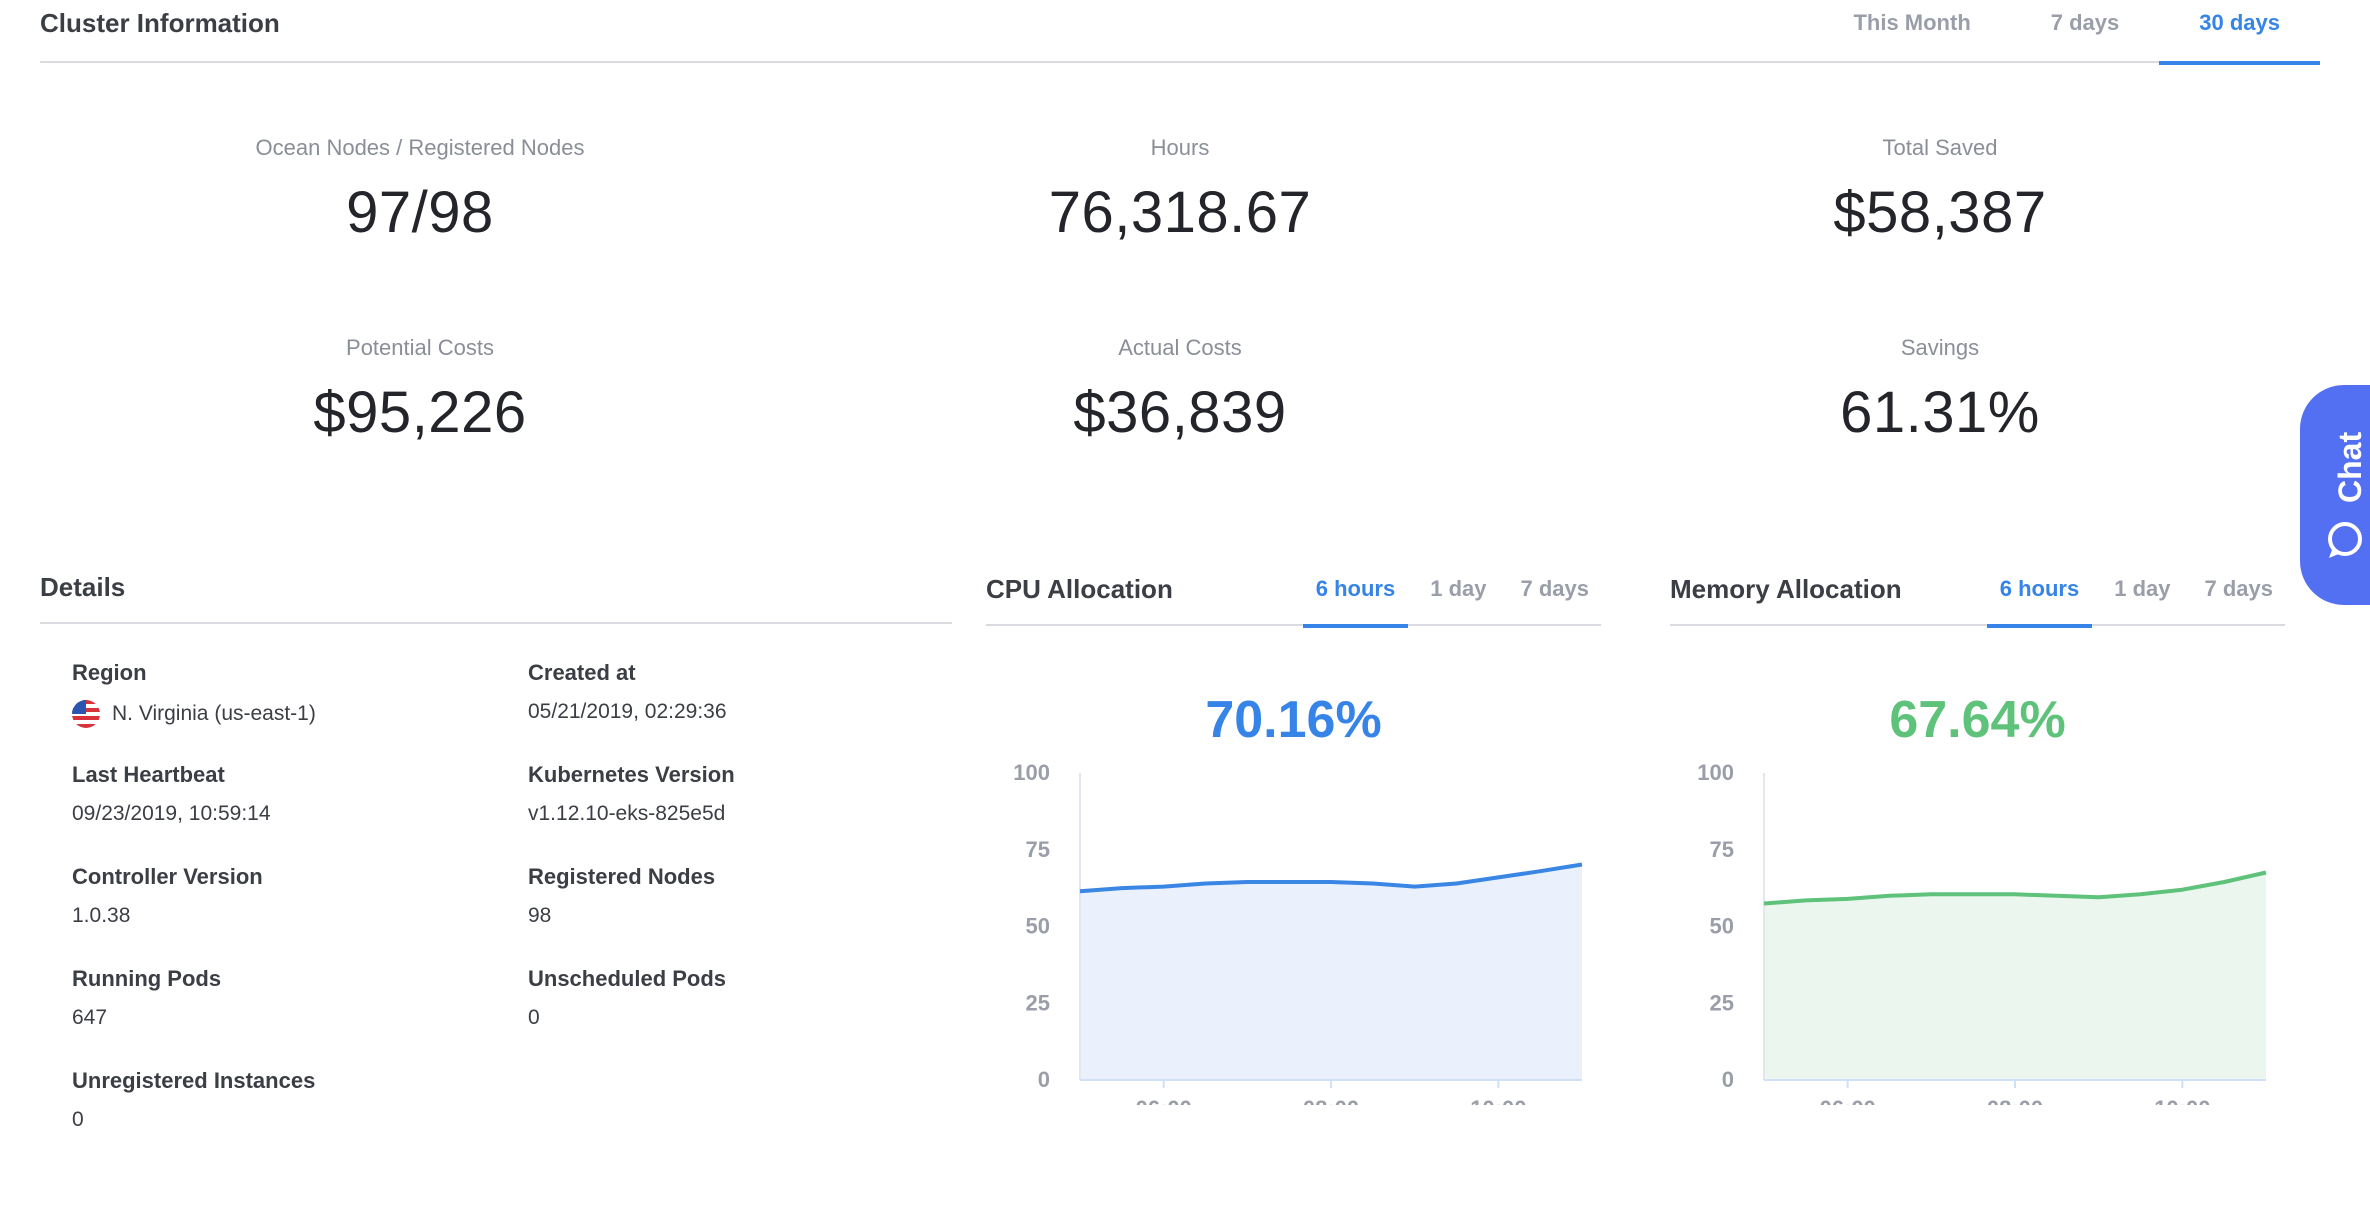 The image size is (2370, 1210). I want to click on field-value: 05/21/2019, 02:29:36, so click(627, 711).